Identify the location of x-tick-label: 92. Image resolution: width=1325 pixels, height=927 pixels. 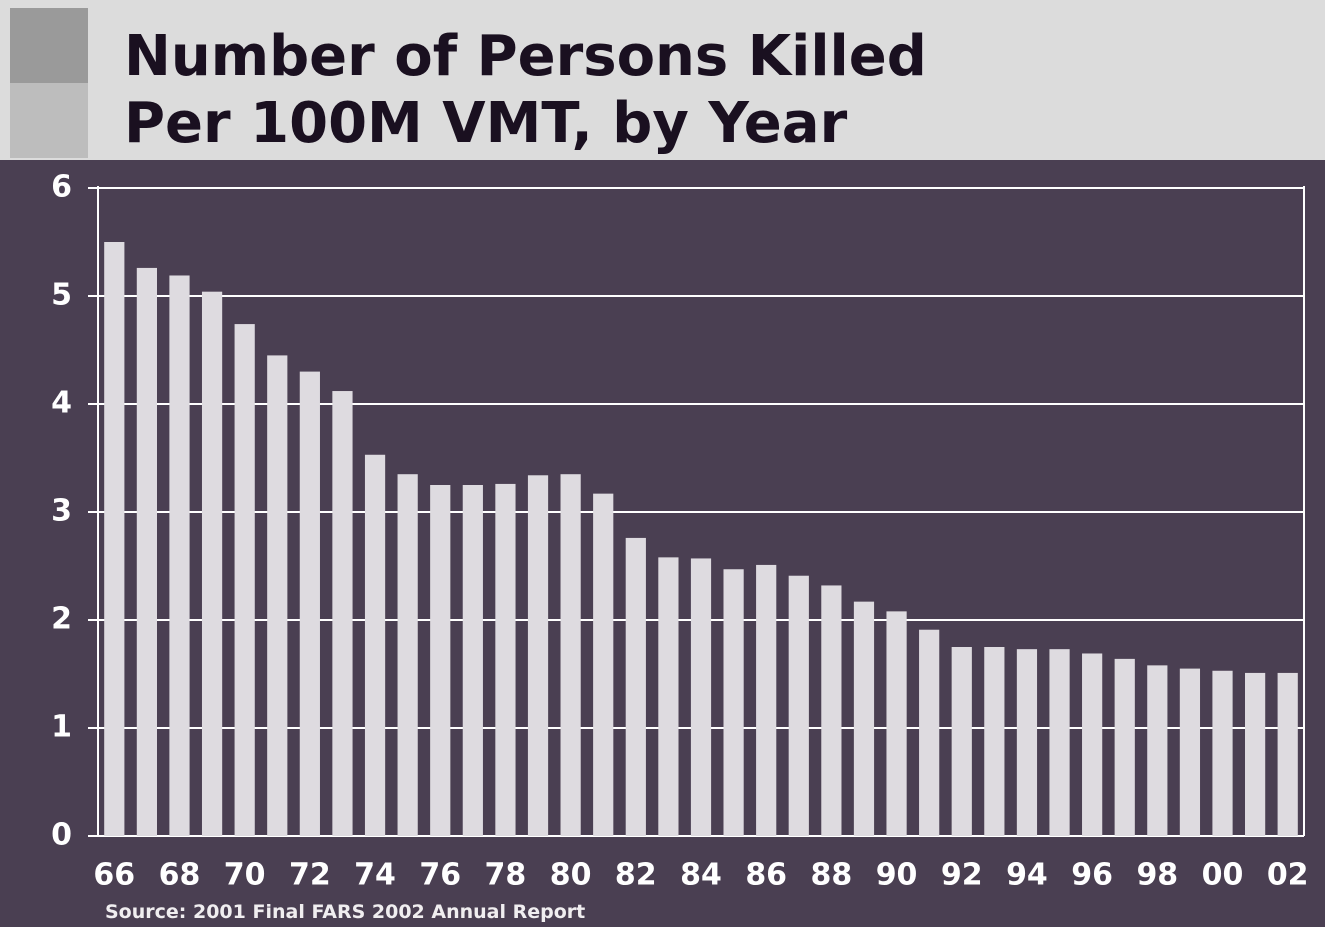
(962, 875).